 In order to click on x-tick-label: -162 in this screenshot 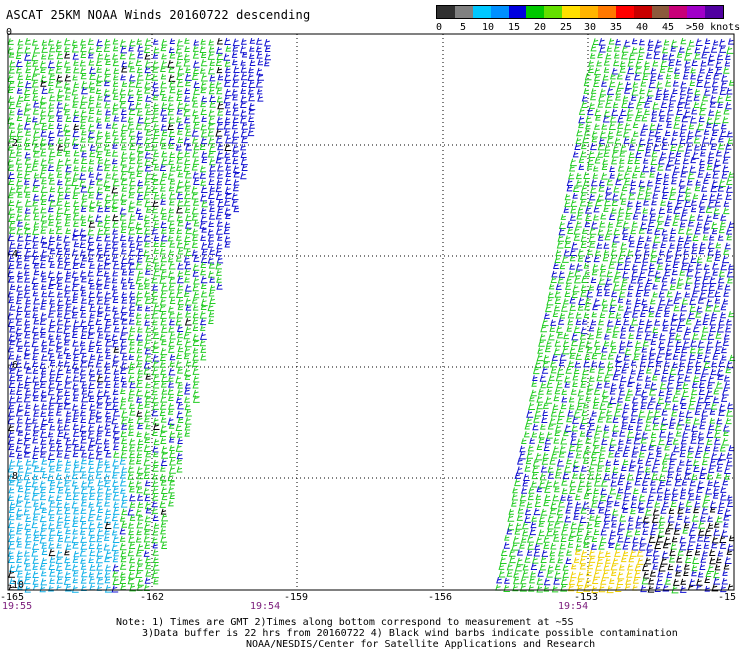, I will do `click(152, 597)`.